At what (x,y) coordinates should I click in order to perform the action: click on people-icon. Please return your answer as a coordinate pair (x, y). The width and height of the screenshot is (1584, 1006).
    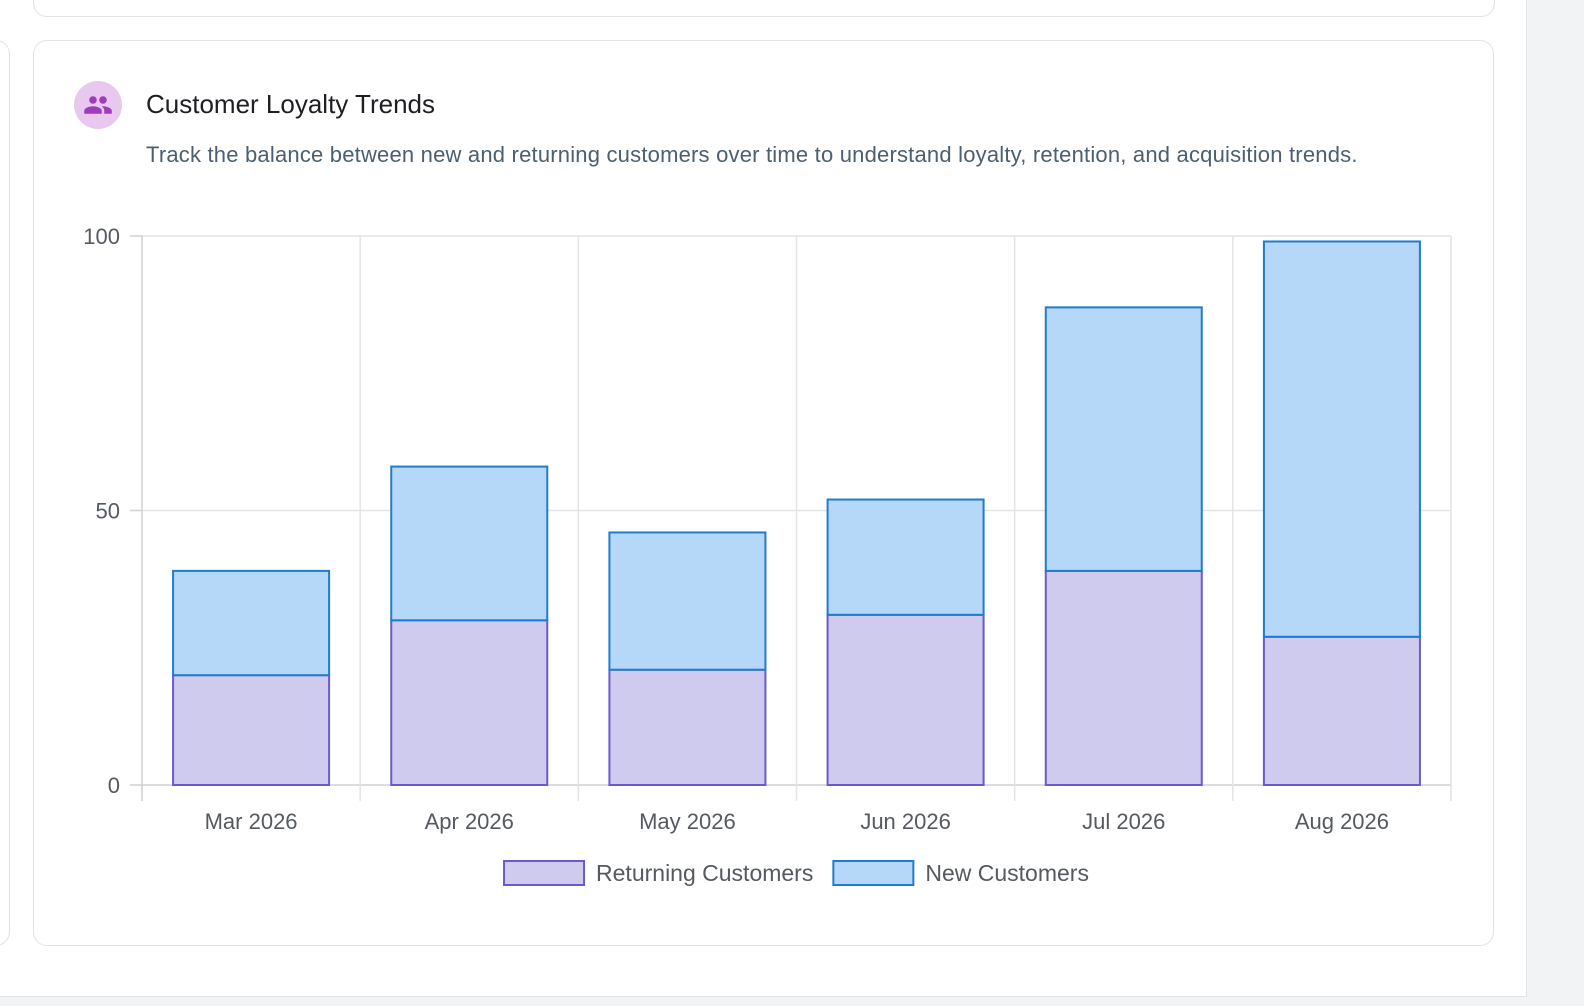
    Looking at the image, I should click on (98, 105).